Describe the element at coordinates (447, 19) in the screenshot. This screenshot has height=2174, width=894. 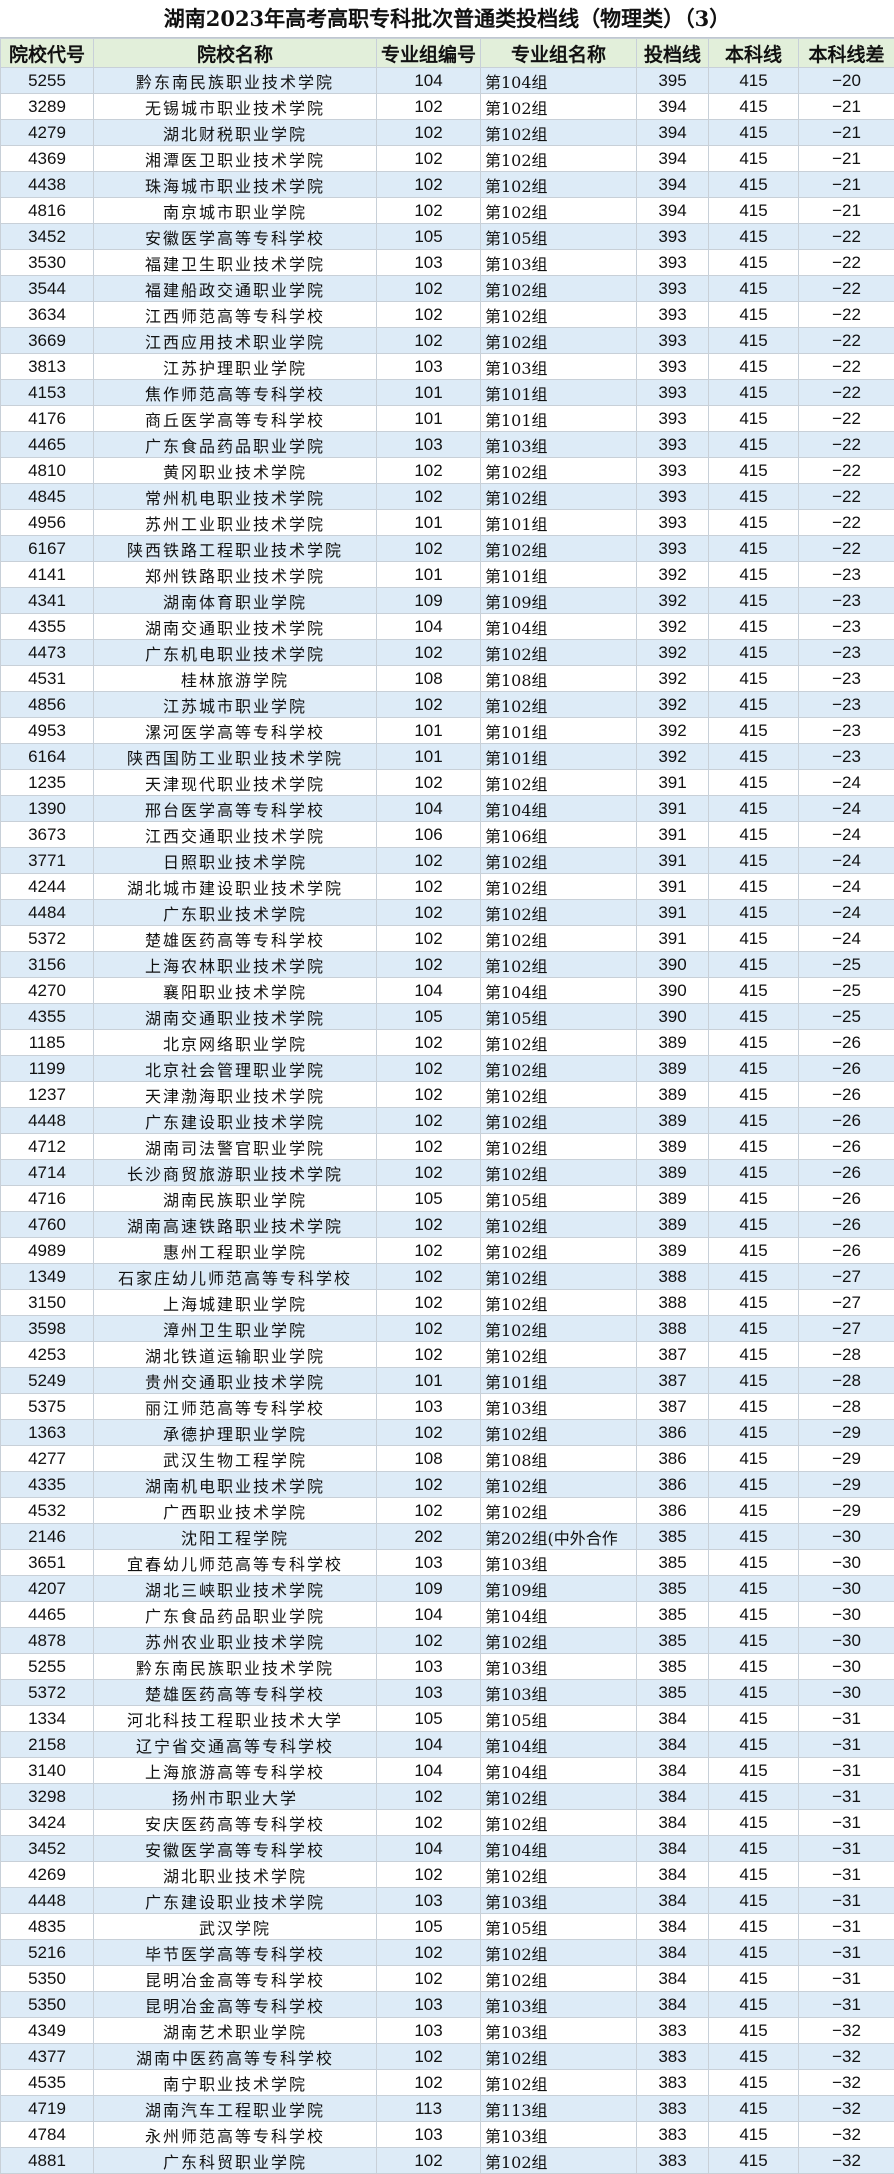
I see `table-title: 湖南2023年高考高职专科批次普通类投档线（物理类）（3）` at that location.